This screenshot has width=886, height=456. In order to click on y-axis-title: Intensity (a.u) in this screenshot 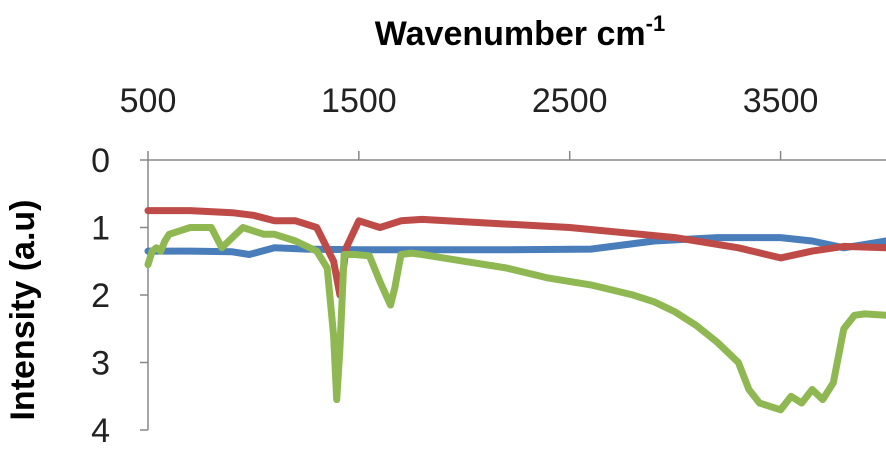, I will do `click(23, 309)`.